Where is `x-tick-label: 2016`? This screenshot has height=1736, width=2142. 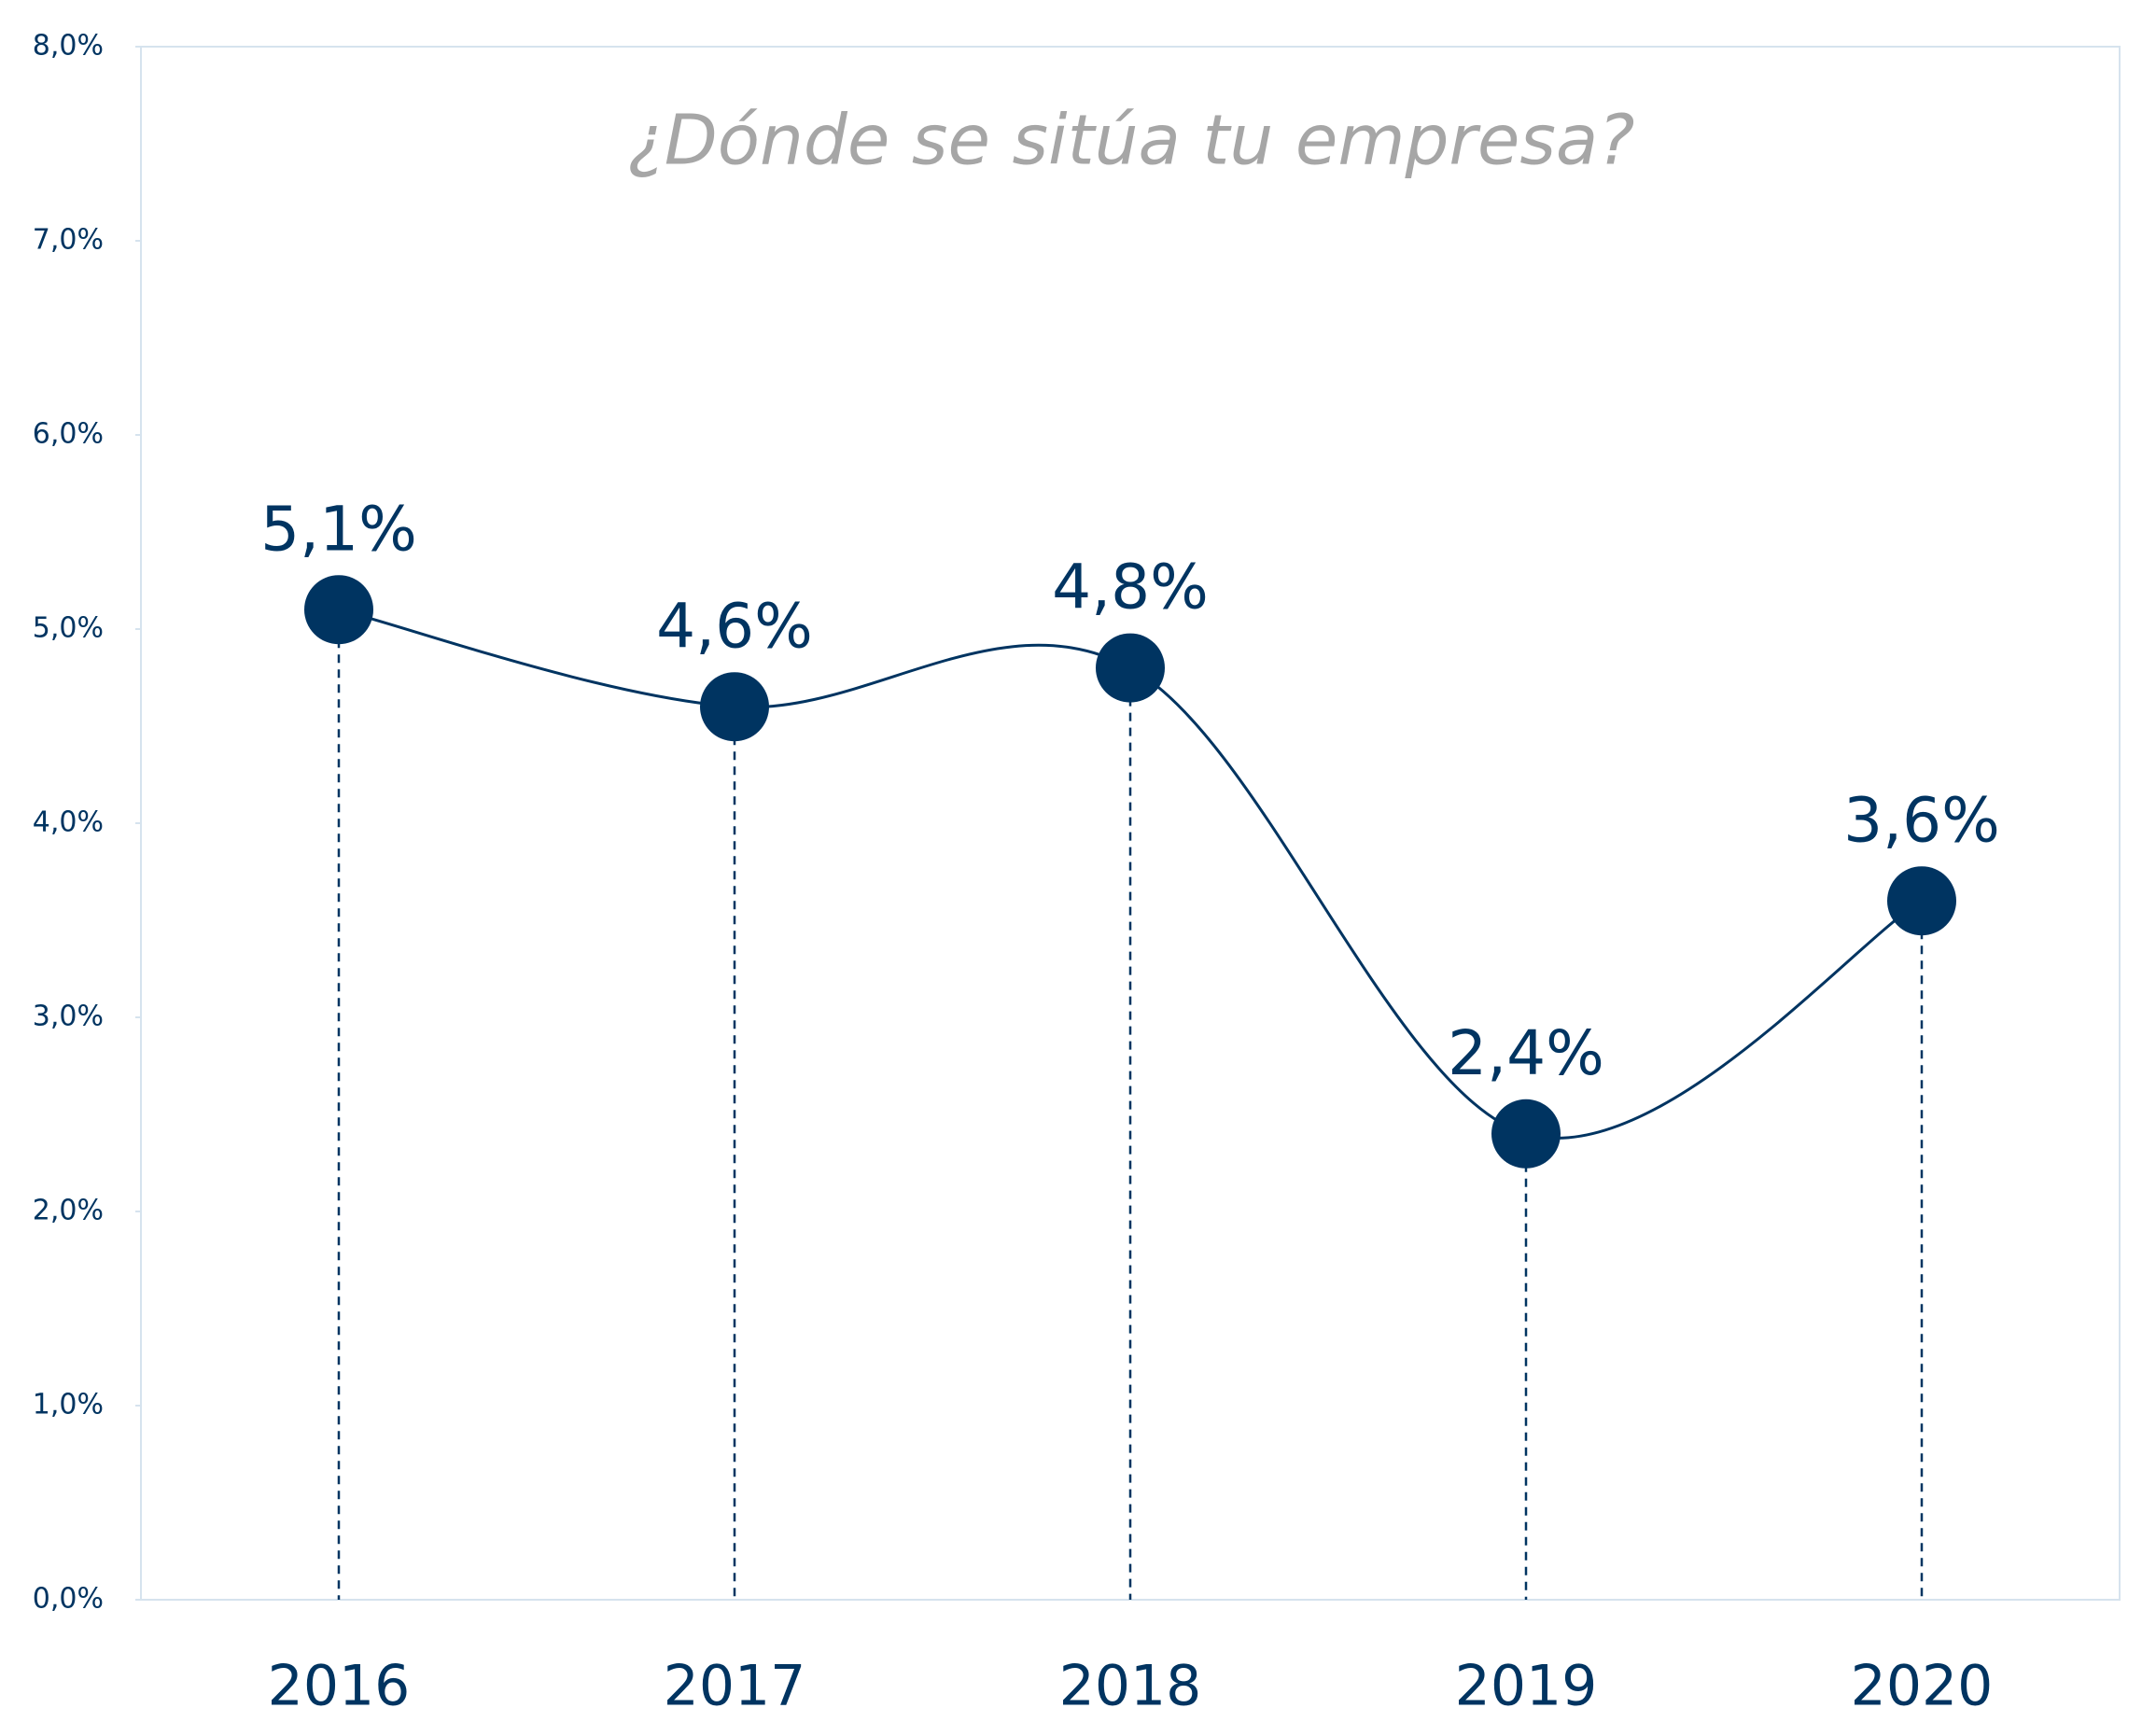 x-tick-label: 2016 is located at coordinates (339, 1686).